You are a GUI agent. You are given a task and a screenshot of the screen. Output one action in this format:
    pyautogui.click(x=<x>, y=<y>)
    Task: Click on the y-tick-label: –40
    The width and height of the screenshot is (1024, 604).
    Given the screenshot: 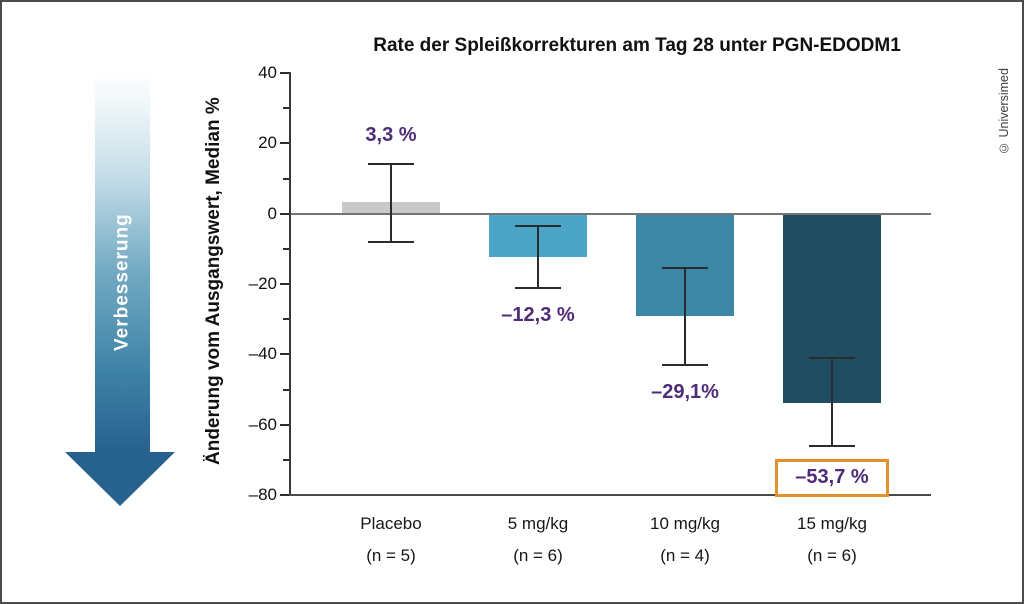 What is the action you would take?
    pyautogui.click(x=262, y=354)
    